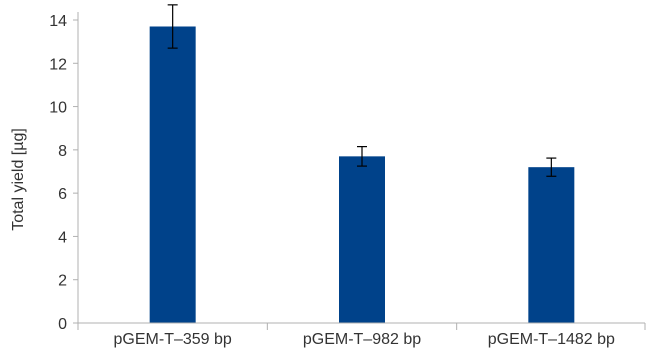  I want to click on y-axis-title: Total yield [µg], so click(18, 179).